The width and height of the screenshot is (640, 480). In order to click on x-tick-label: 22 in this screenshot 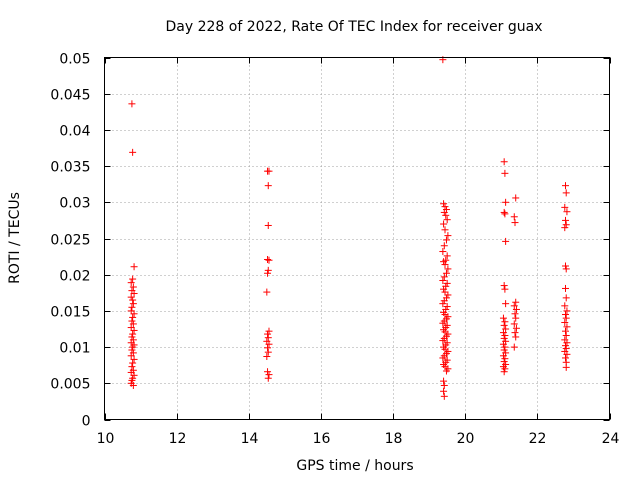, I will do `click(538, 439)`.